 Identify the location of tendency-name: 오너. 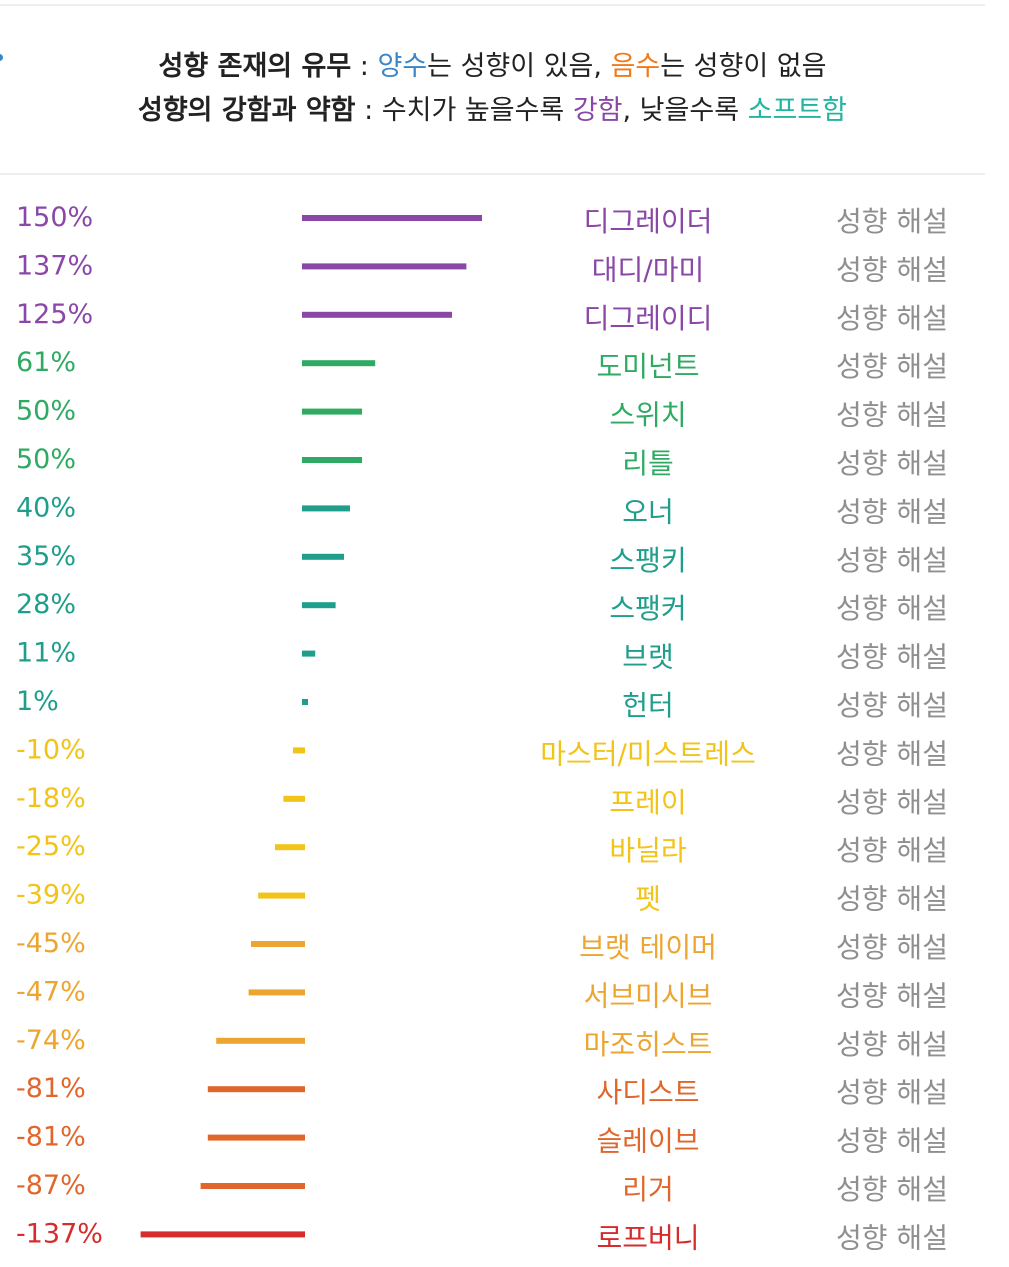
(648, 511).